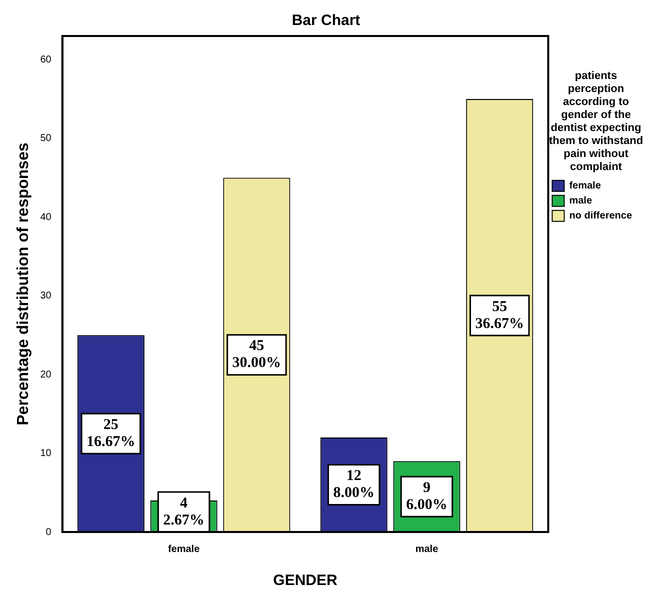 Image resolution: width=646 pixels, height=604 pixels. I want to click on data-label: 4 2.67%, so click(183, 511).